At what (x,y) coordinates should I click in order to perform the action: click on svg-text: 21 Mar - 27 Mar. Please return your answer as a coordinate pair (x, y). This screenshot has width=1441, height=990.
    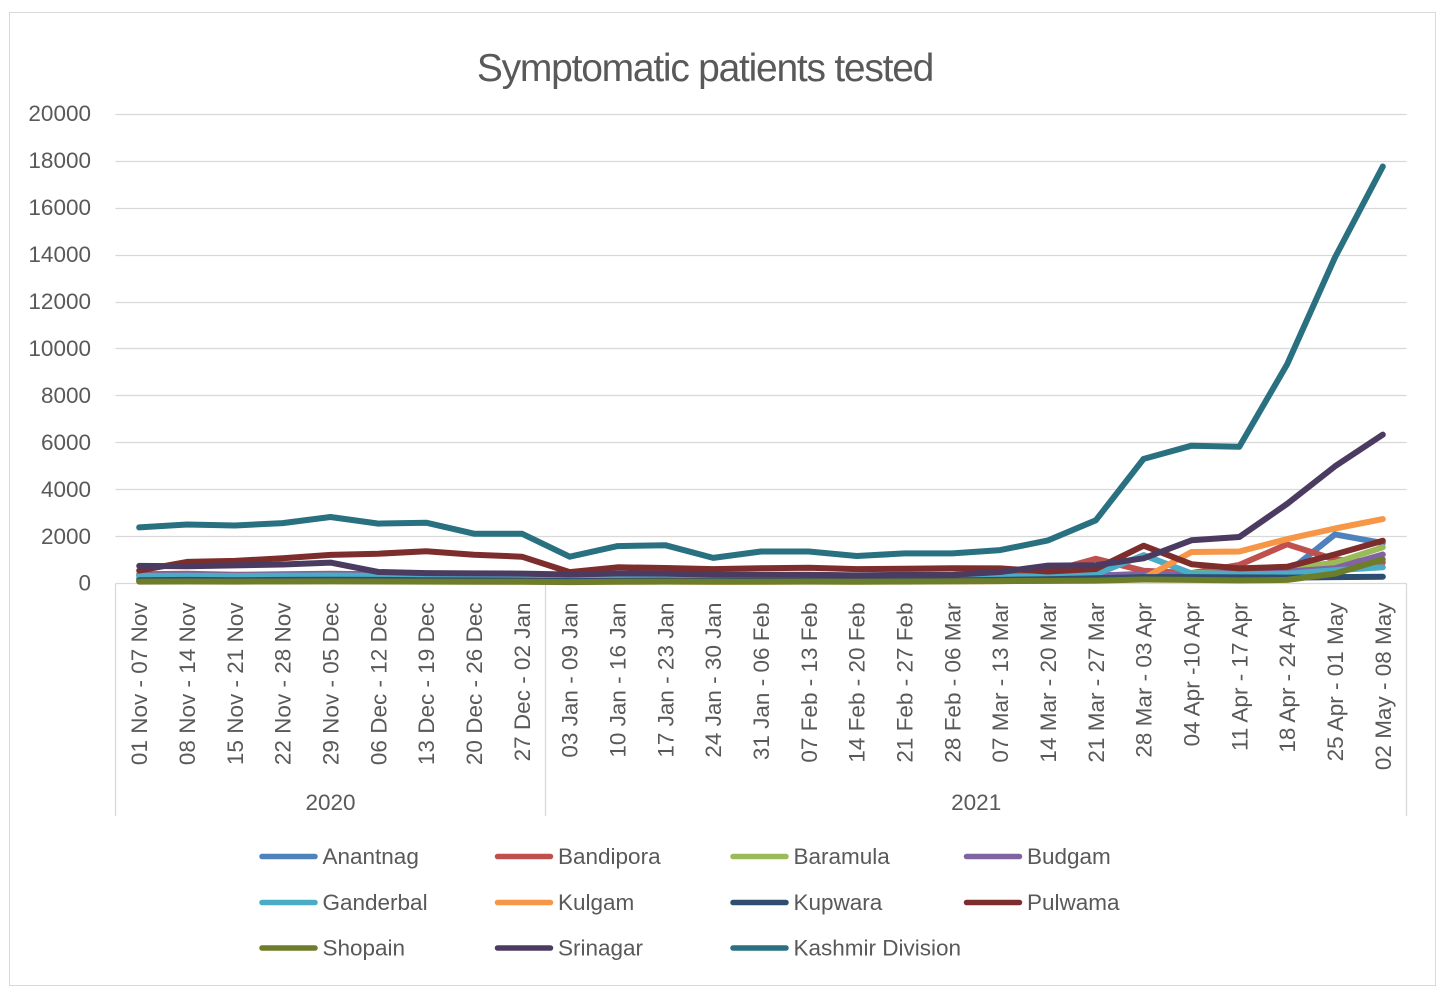
    Looking at the image, I should click on (1096, 682).